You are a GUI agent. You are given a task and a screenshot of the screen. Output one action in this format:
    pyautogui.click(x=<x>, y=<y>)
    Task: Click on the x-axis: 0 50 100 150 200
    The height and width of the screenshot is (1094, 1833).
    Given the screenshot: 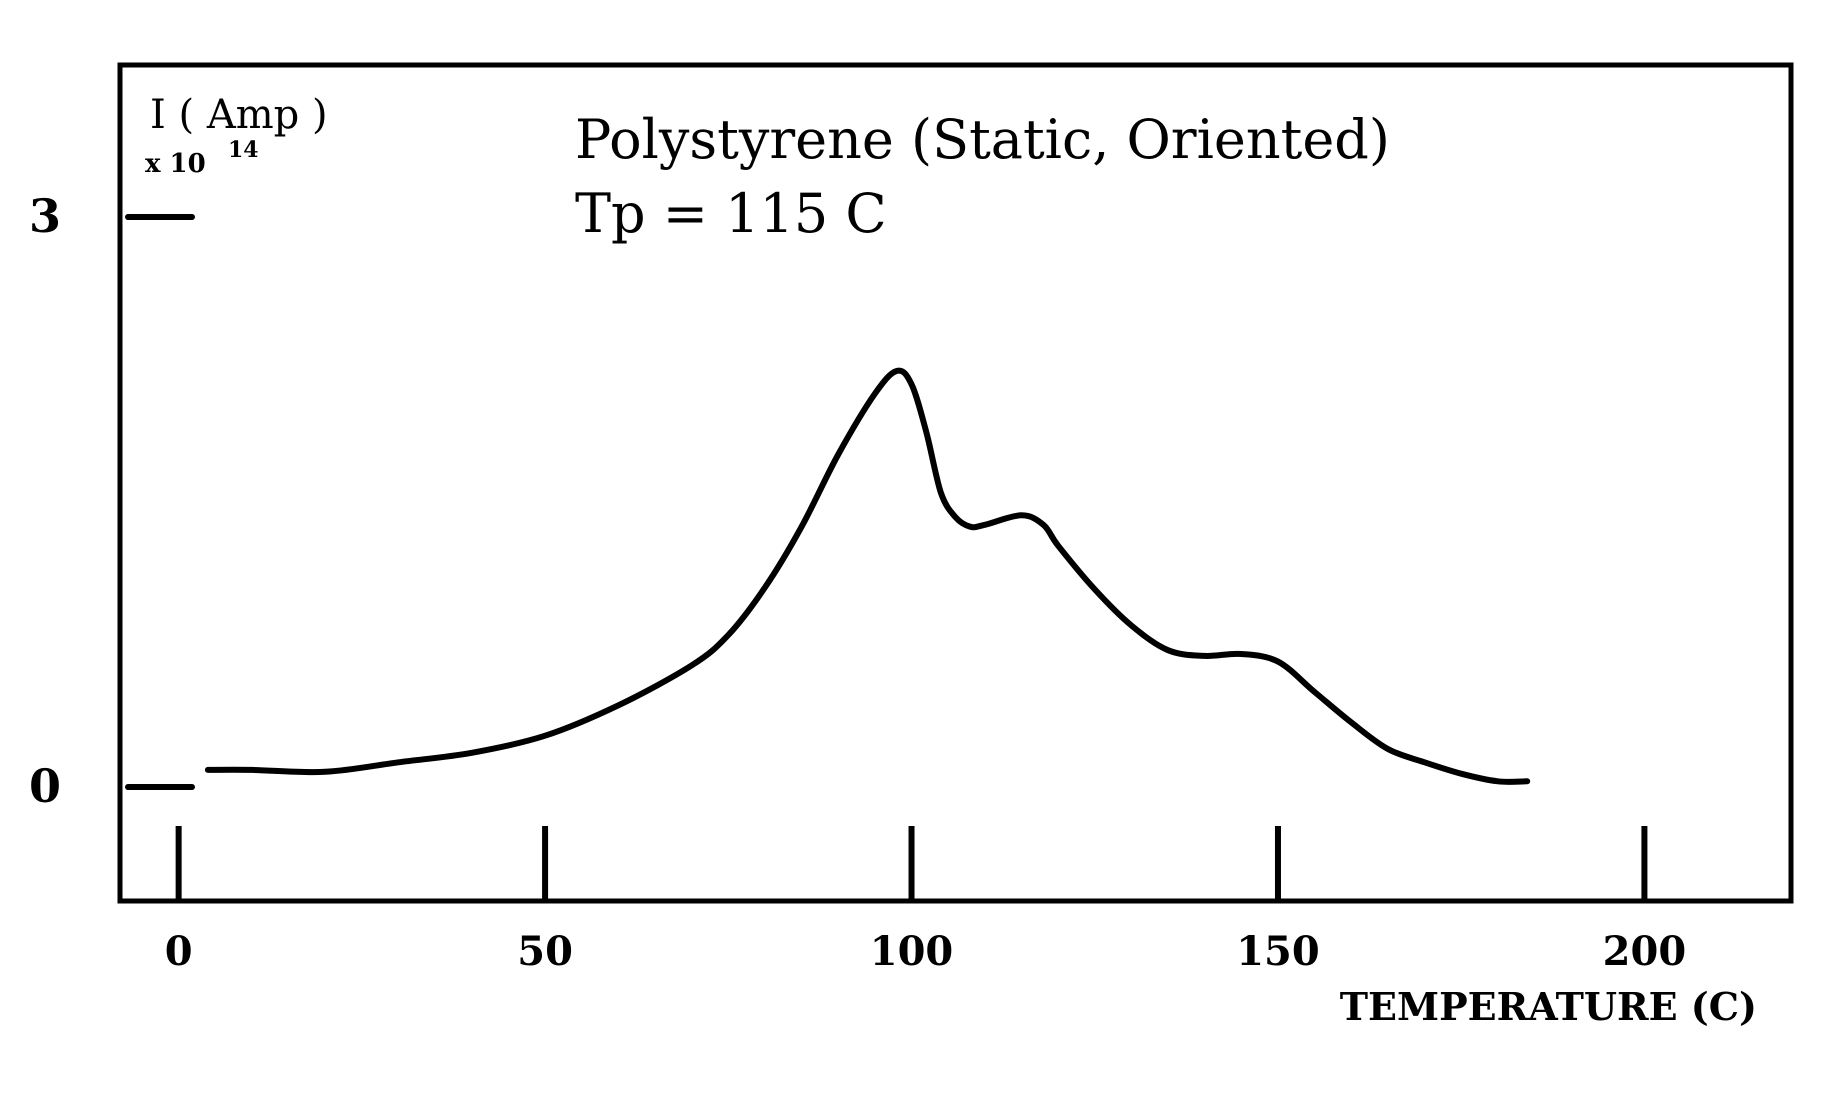 What is the action you would take?
    pyautogui.click(x=925, y=900)
    